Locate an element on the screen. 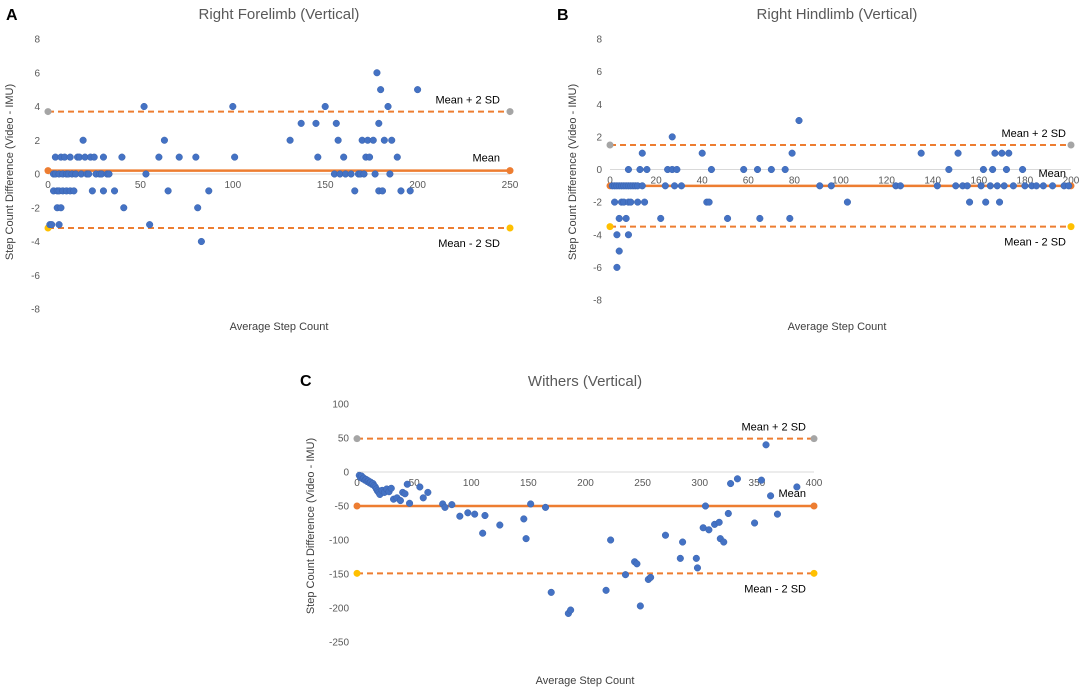 The height and width of the screenshot is (692, 1084). y-axis-label-a: Step Count Difference (Video - IMU) is located at coordinates (10, 172).